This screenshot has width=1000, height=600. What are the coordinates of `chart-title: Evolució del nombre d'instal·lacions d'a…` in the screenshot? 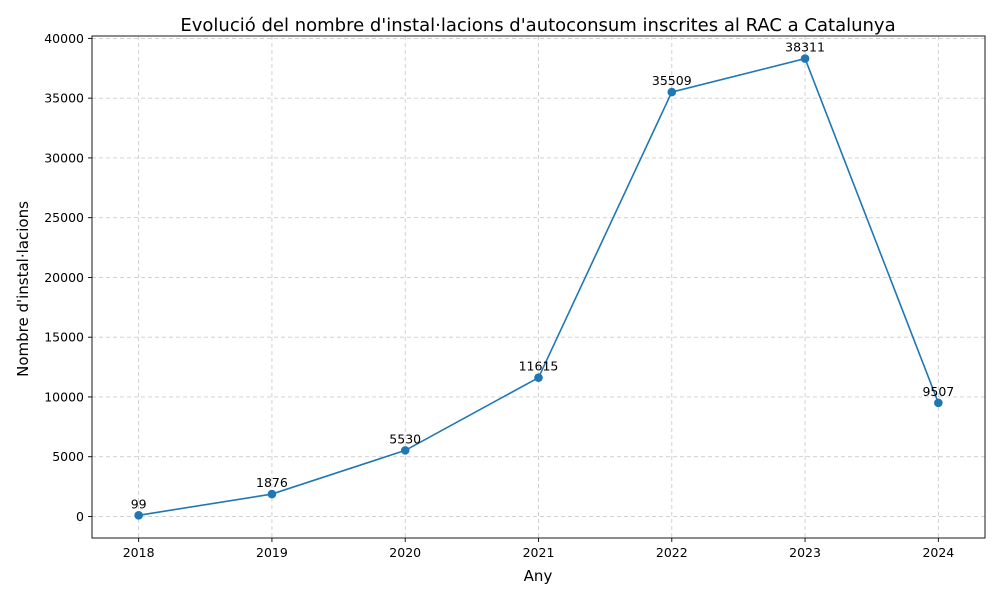 It's located at (537, 25).